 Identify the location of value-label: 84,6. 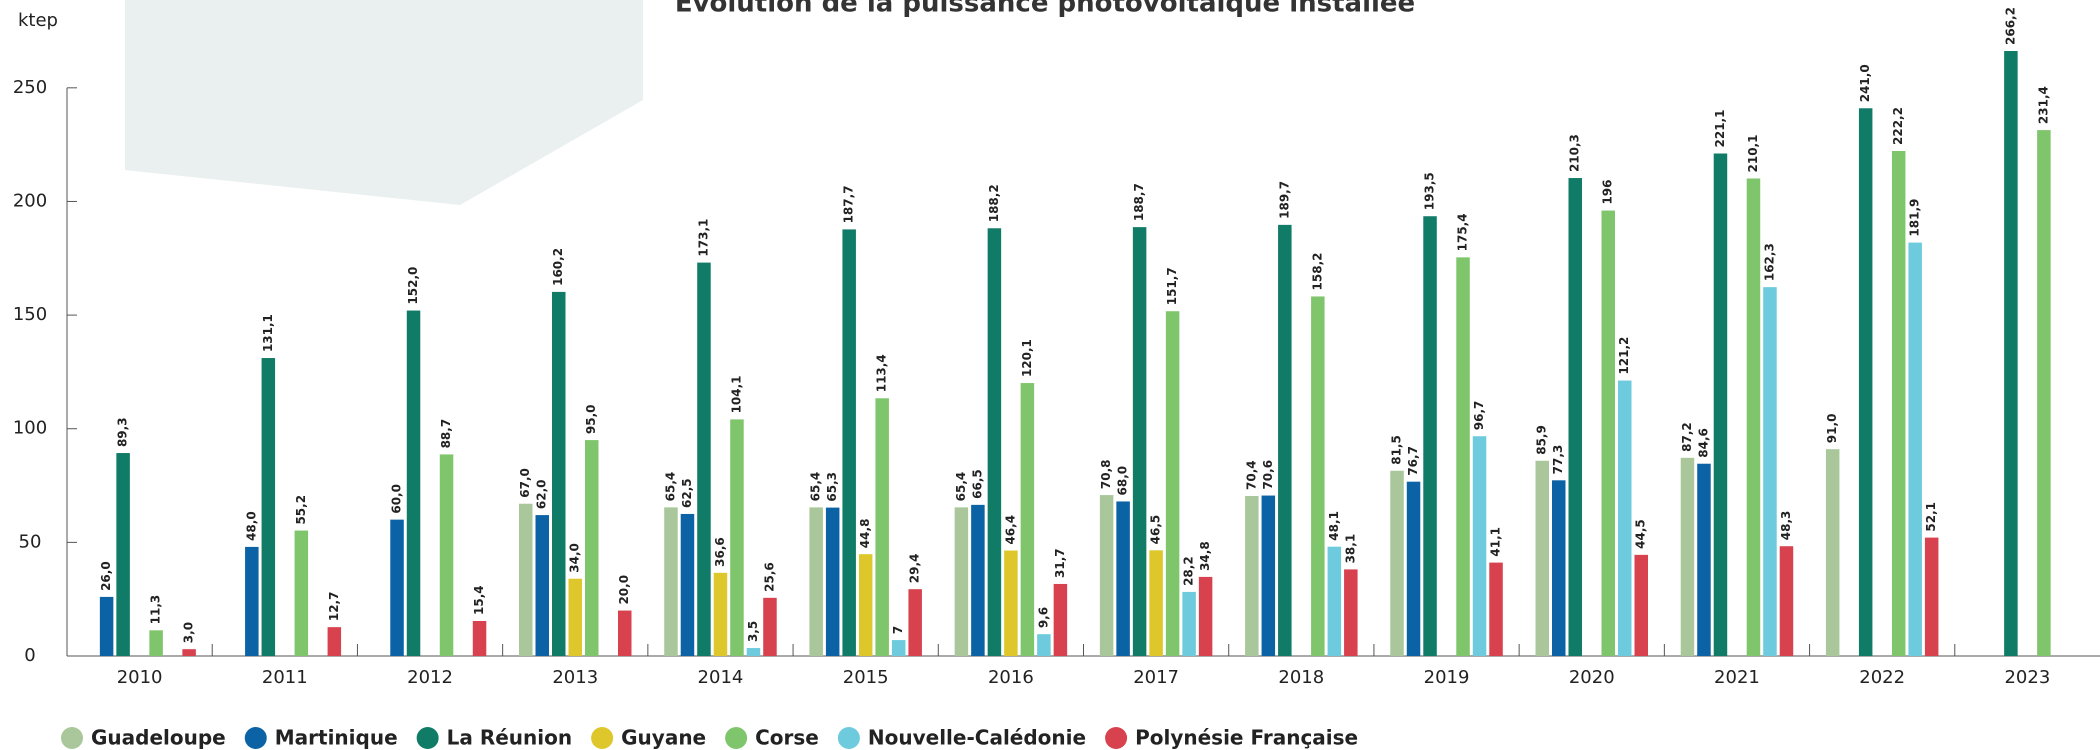
(1703, 443).